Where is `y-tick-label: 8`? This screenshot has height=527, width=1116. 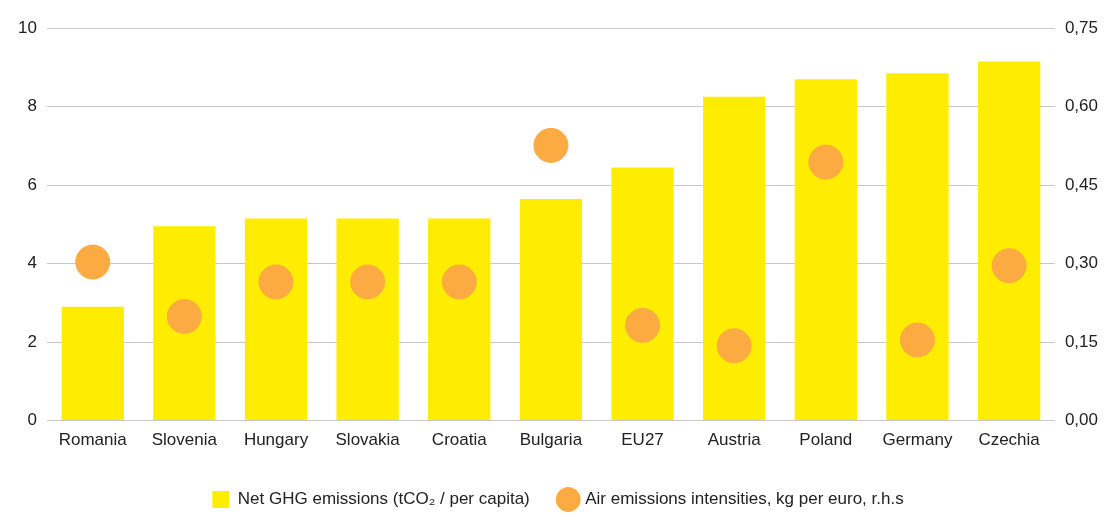 y-tick-label: 8 is located at coordinates (32, 106).